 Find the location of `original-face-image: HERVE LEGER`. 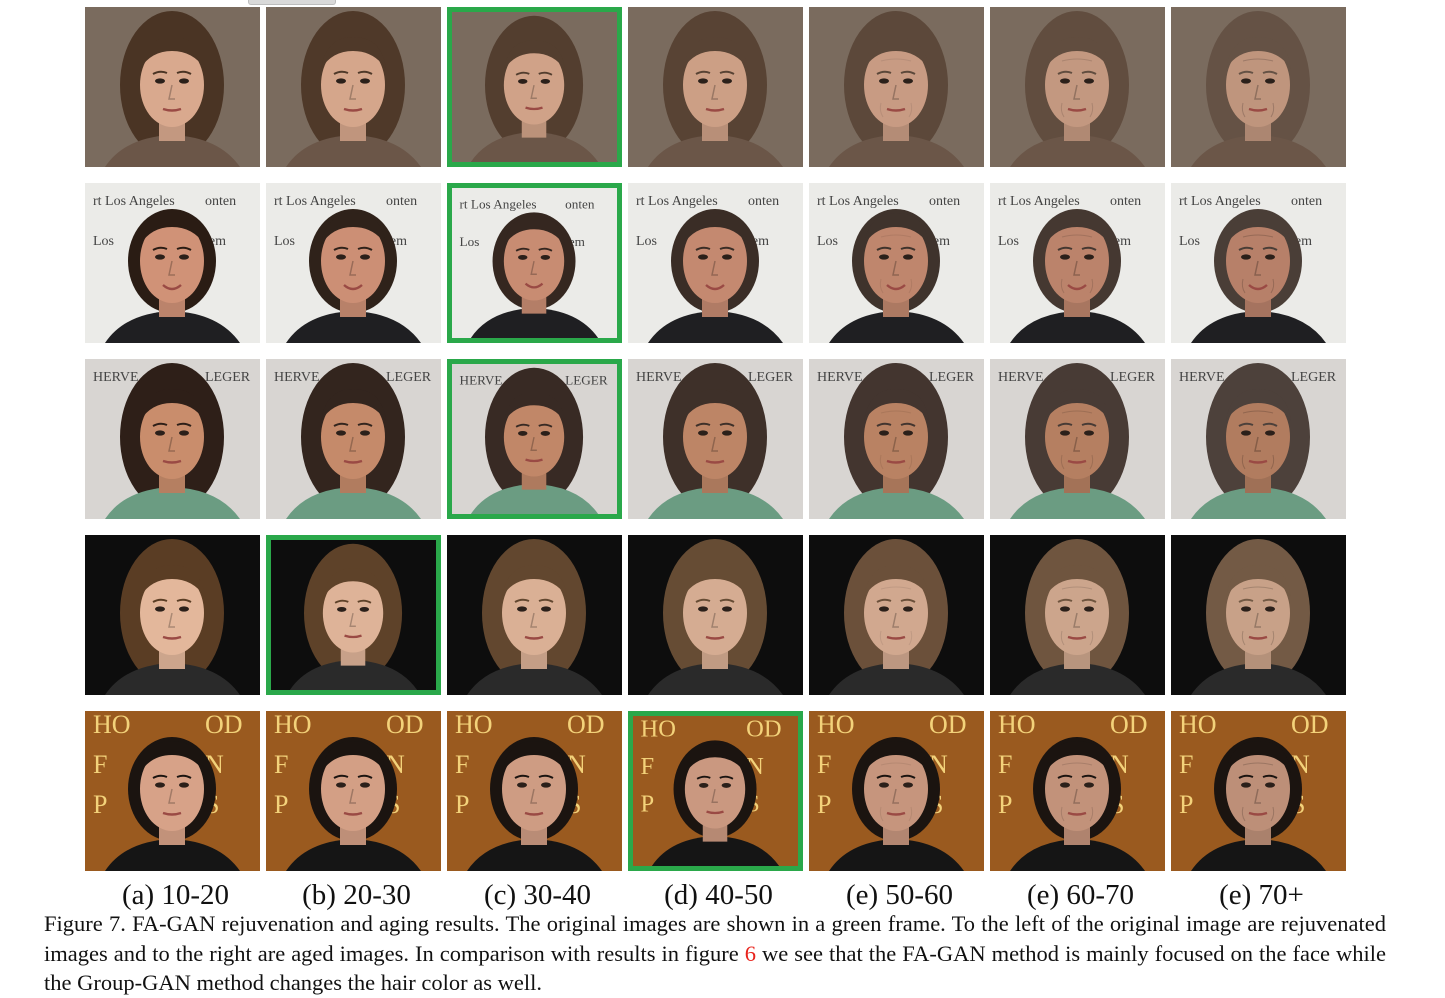

original-face-image: HERVE LEGER is located at coordinates (534, 439).